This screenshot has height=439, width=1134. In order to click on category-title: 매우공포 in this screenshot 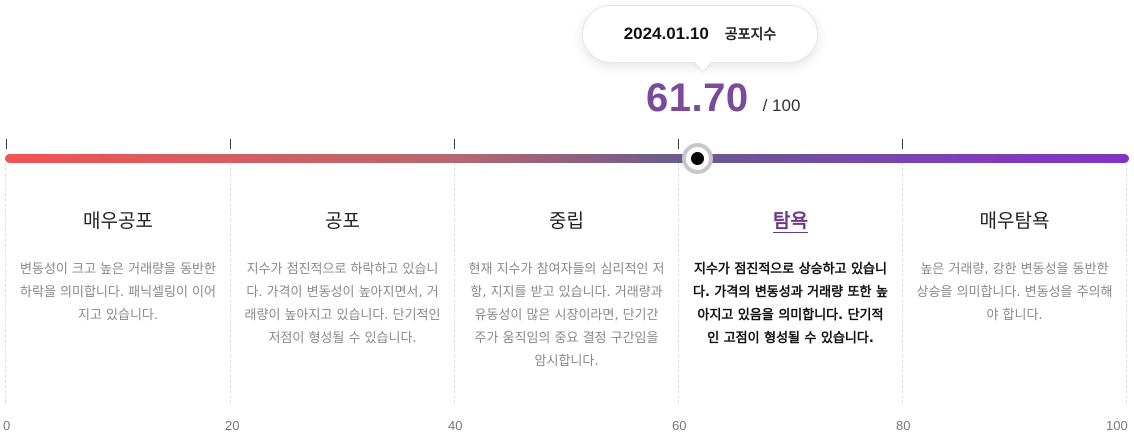, I will do `click(118, 221)`.